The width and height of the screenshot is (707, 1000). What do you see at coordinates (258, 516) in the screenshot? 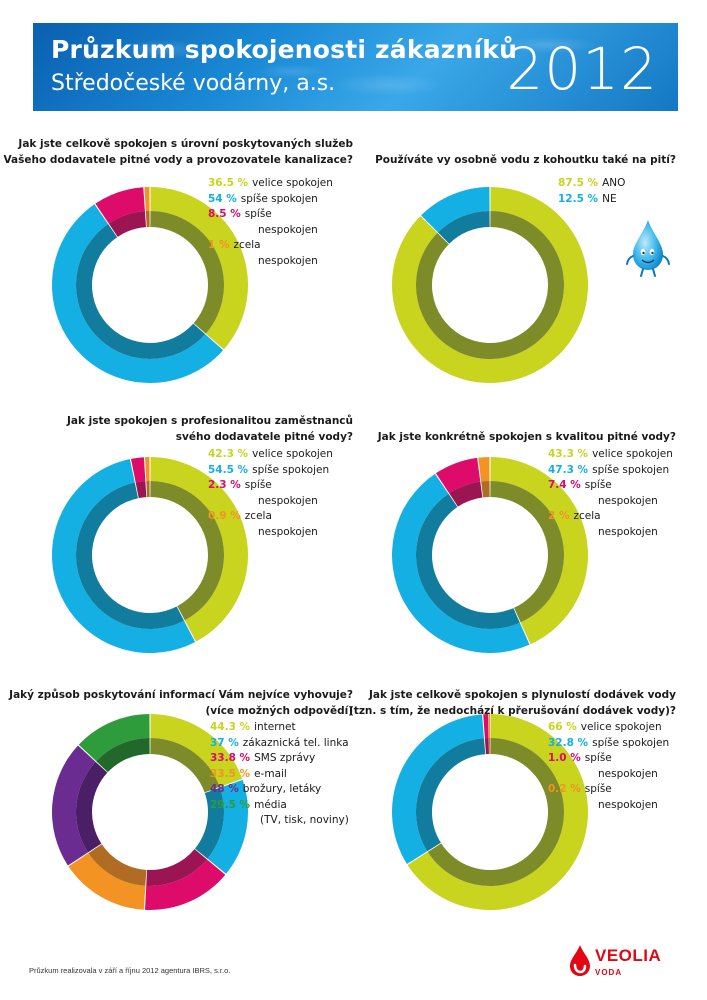
I see `chart-3-legend-label: zcela` at bounding box center [258, 516].